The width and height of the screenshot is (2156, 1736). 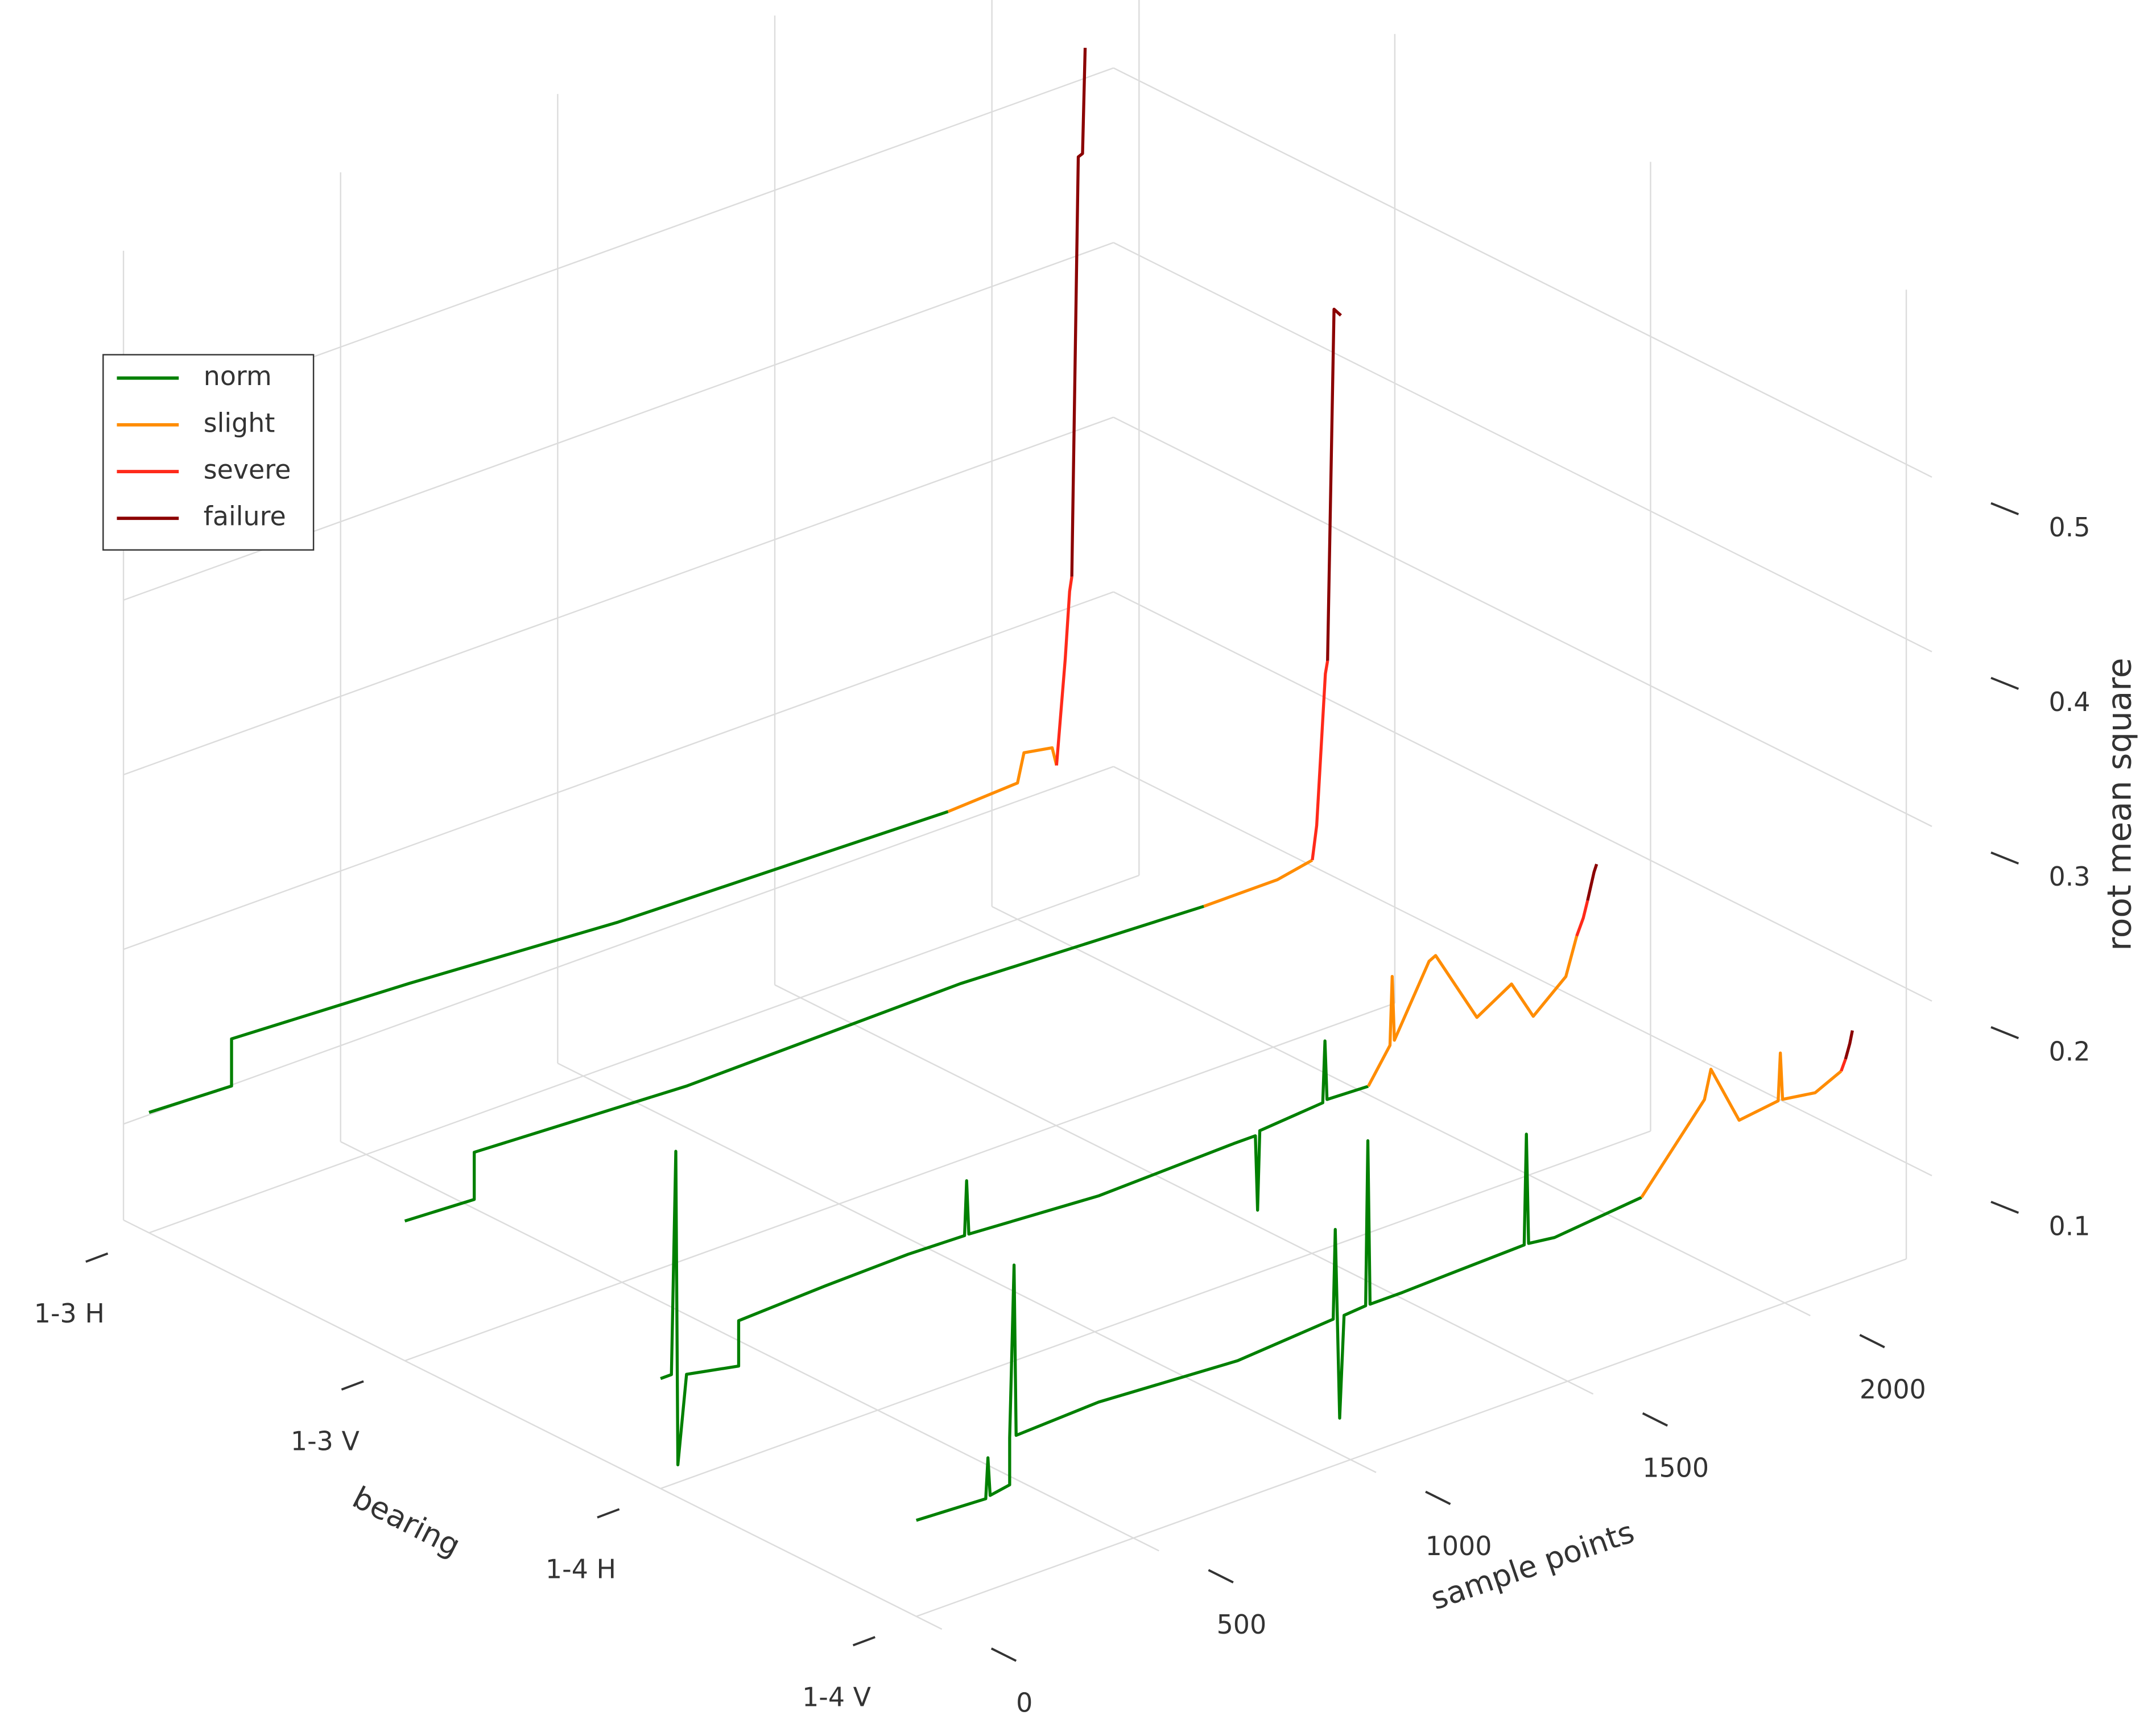 I want to click on x-tick-label: 500, so click(x=1242, y=1624).